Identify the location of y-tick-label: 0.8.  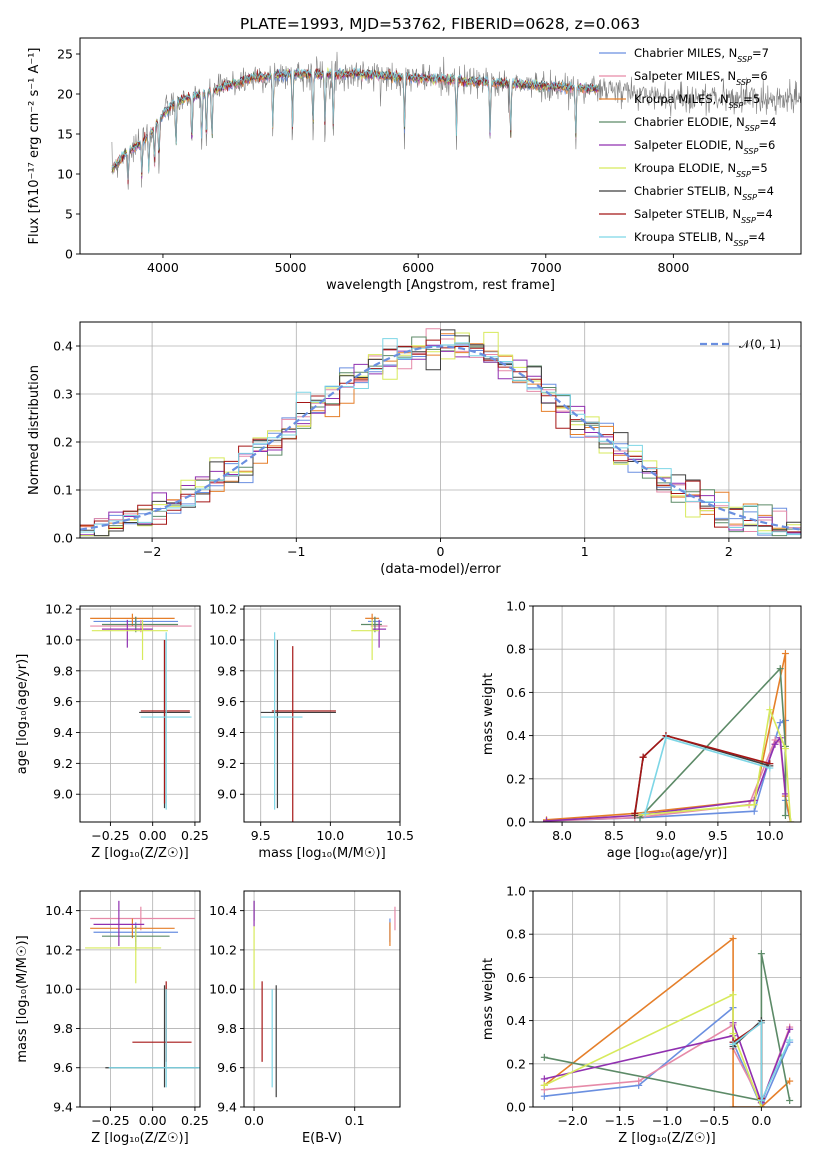
(516, 934).